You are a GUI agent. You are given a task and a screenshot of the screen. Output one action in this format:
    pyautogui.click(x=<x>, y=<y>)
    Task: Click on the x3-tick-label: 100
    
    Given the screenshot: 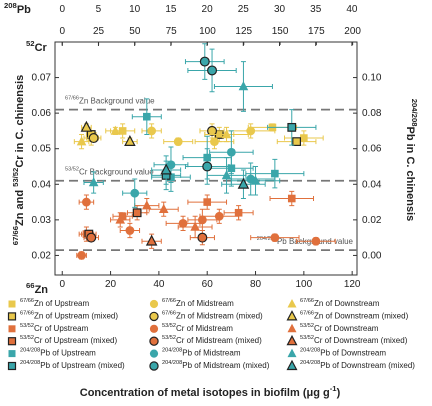 What is the action you would take?
    pyautogui.click(x=207, y=31)
    